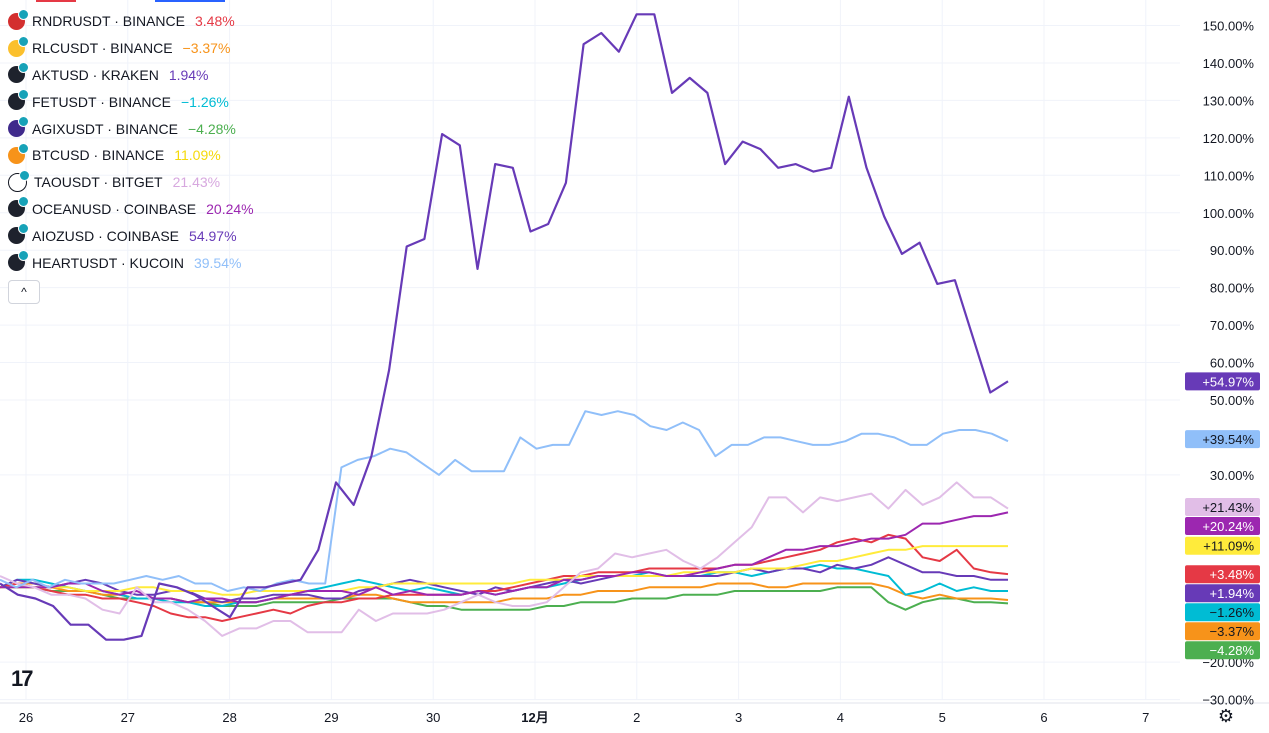 The image size is (1269, 733). What do you see at coordinates (1232, 612) in the screenshot?
I see `value-label-text: −1.26%` at bounding box center [1232, 612].